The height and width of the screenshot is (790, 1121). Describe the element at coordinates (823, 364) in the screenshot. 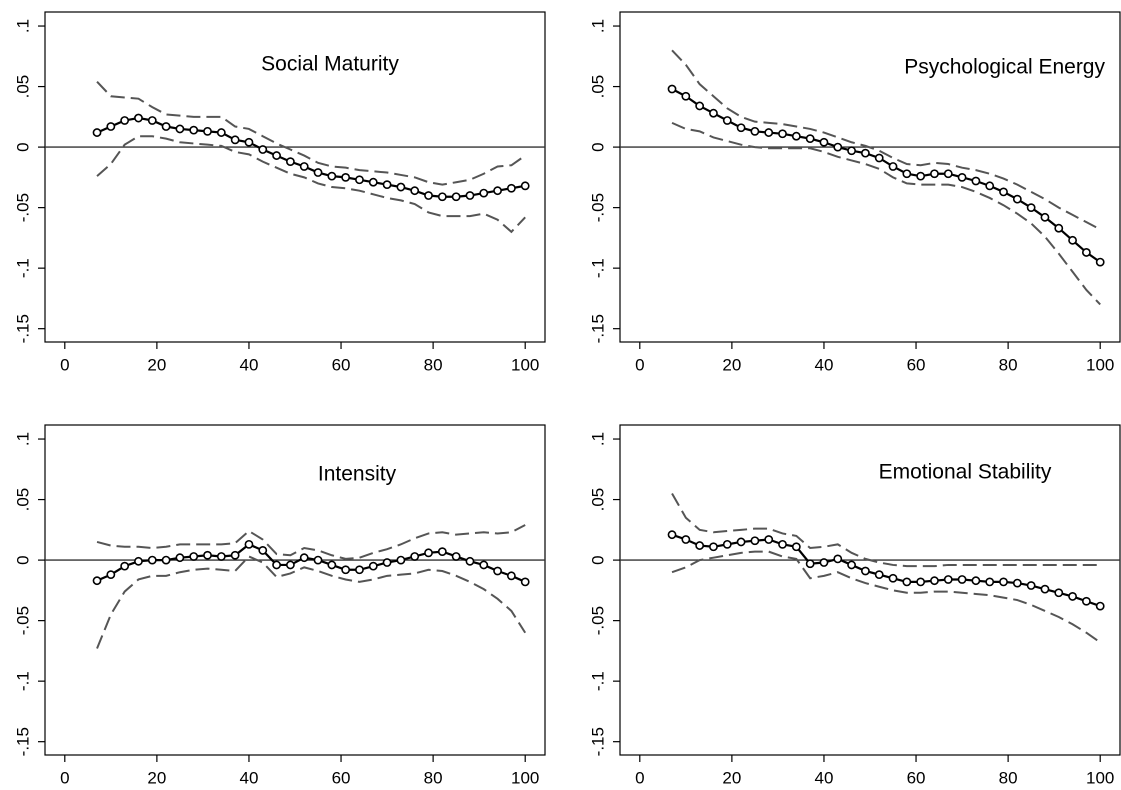

I see `x-tick-label: 40` at that location.